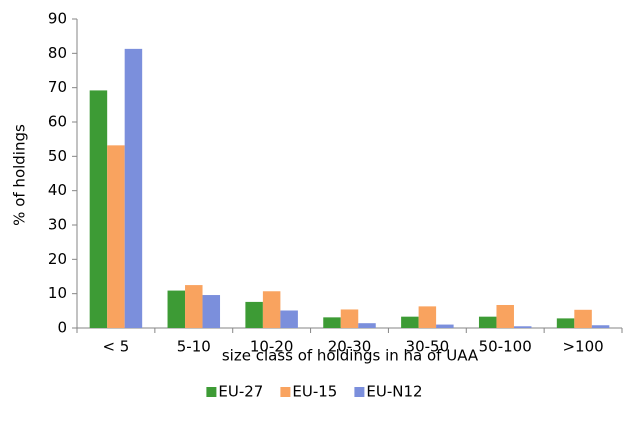 The image size is (637, 426). I want to click on x-tick-label: 10-20, so click(272, 347).